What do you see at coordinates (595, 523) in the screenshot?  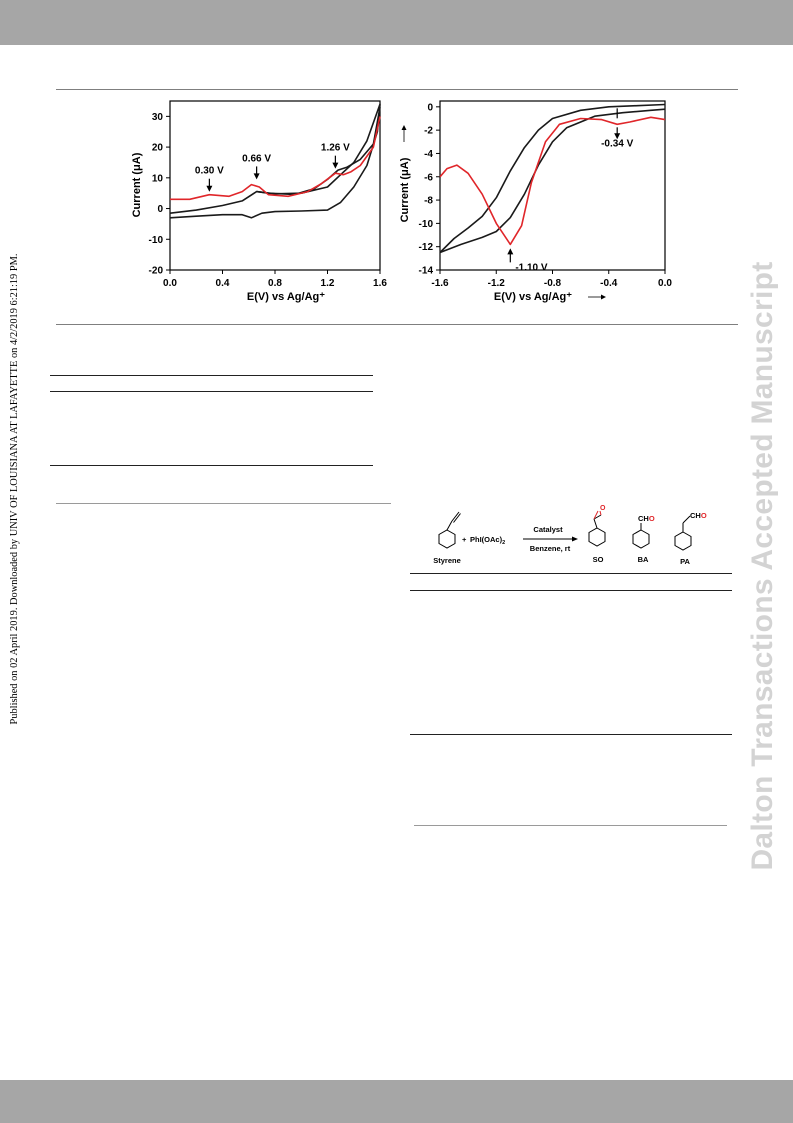 I see `so-bond` at bounding box center [595, 523].